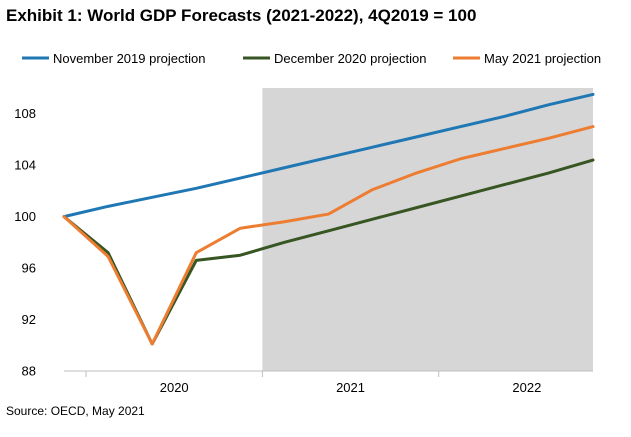 The width and height of the screenshot is (631, 437). What do you see at coordinates (174, 387) in the screenshot?
I see `x-tick-label: 2020` at bounding box center [174, 387].